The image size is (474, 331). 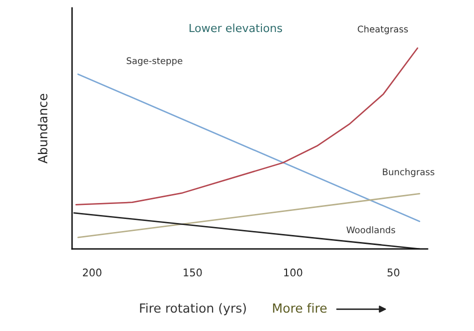 What do you see at coordinates (154, 61) in the screenshot?
I see `text: Sage-steppe` at bounding box center [154, 61].